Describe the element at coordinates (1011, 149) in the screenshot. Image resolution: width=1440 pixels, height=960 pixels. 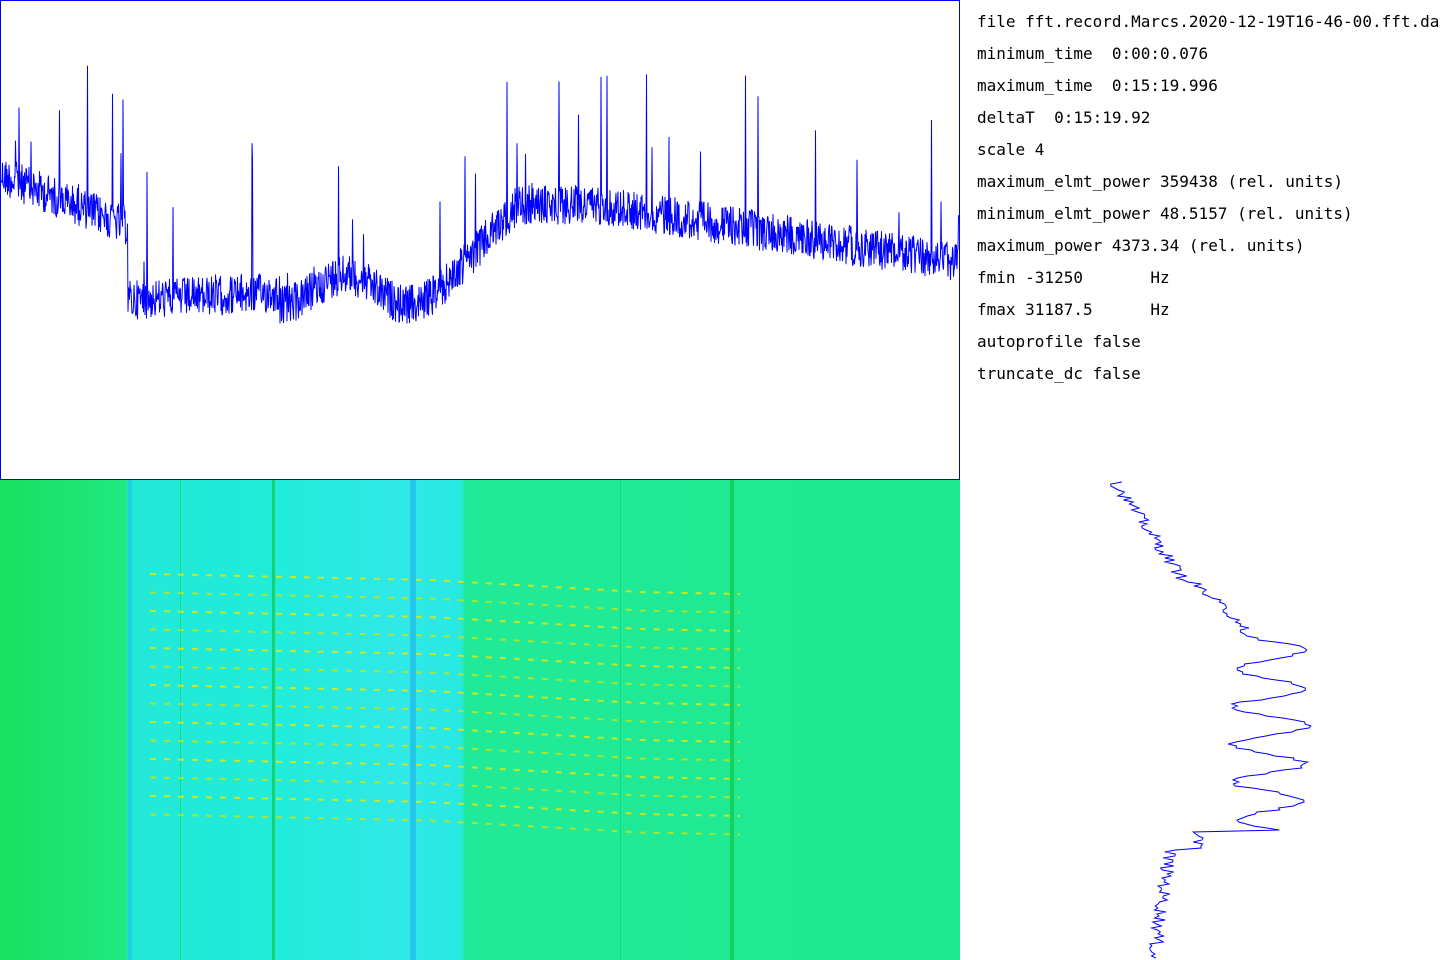
I see `info-line: scale 4` at that location.